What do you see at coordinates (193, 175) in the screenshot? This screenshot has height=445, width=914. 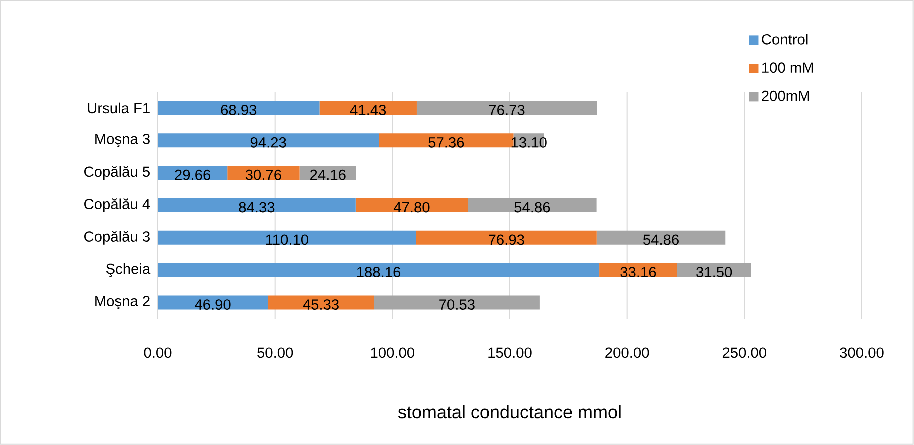 I see `data-label: 29.66` at bounding box center [193, 175].